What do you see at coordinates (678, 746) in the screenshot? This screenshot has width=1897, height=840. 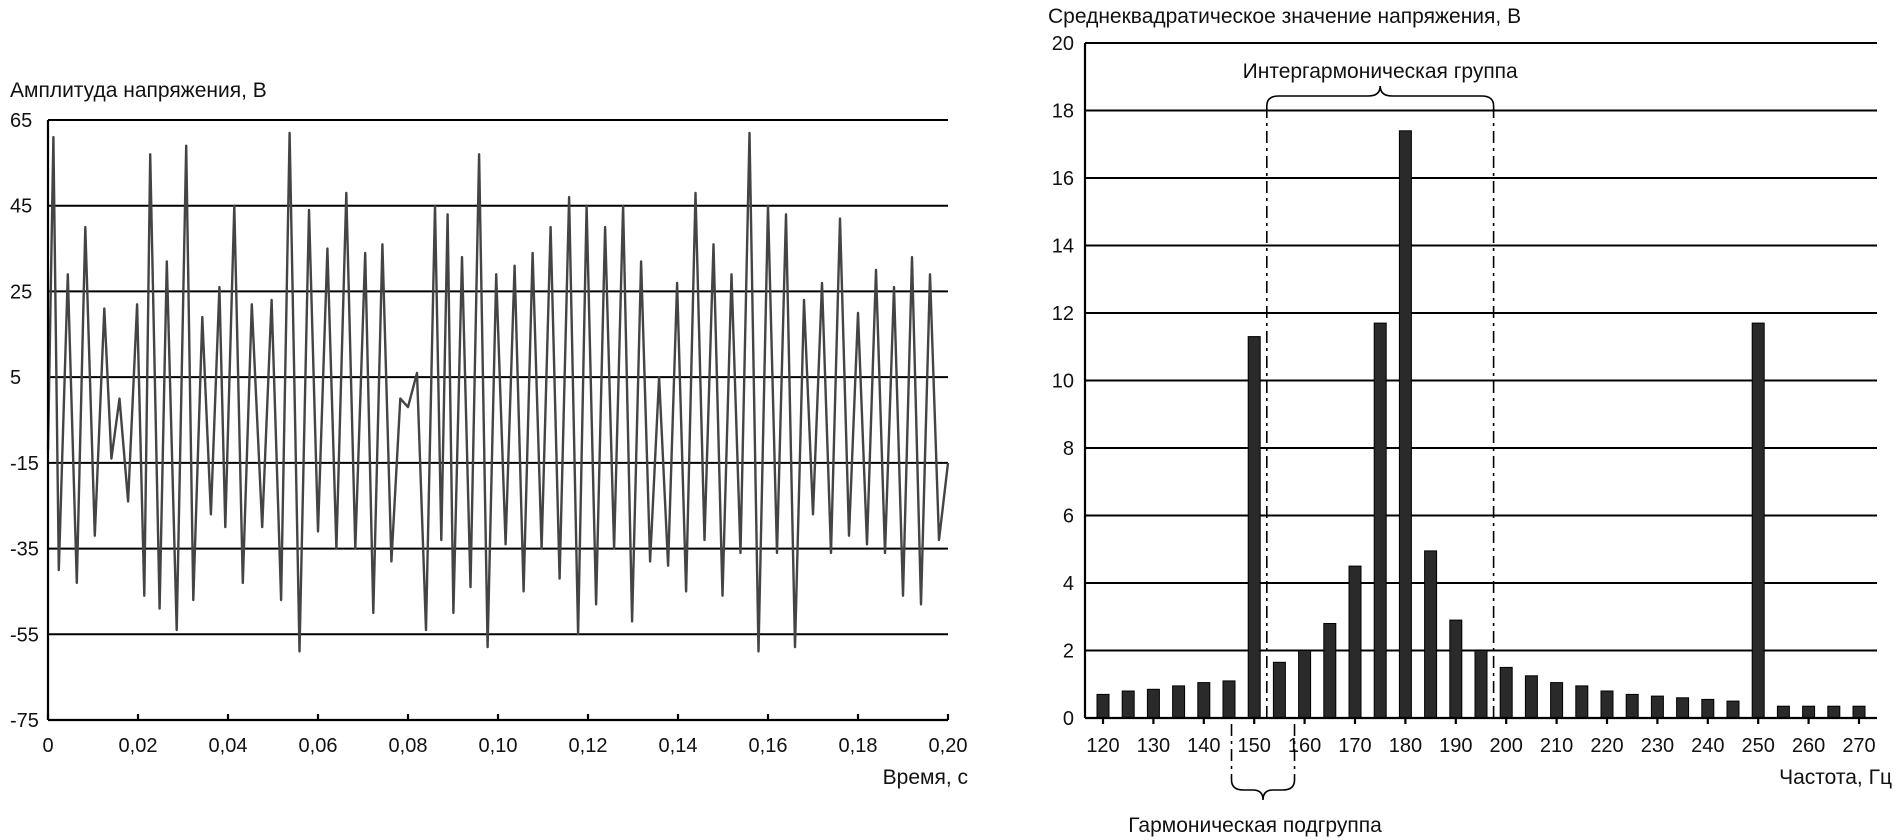 I see `waveform-x-tick-label: 0,14` at bounding box center [678, 746].